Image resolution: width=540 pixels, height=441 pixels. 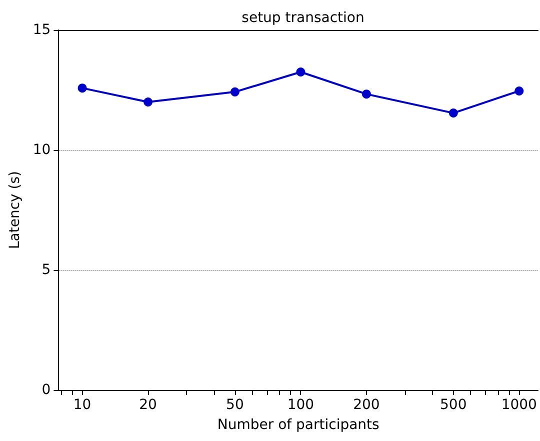 I want to click on y-tick-label: 5, so click(x=46, y=270).